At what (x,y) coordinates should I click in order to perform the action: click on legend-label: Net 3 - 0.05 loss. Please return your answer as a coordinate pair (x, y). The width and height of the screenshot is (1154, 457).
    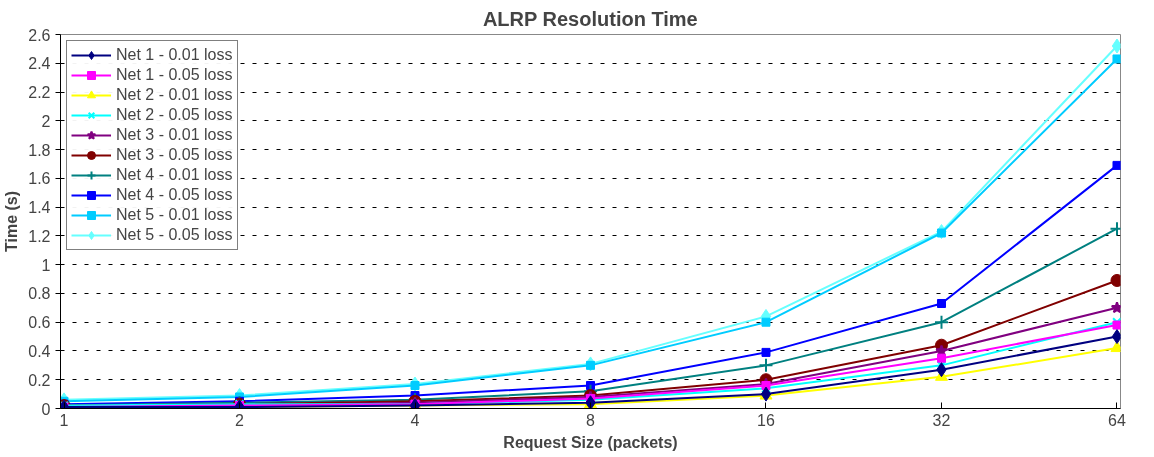
    Looking at the image, I should click on (174, 155).